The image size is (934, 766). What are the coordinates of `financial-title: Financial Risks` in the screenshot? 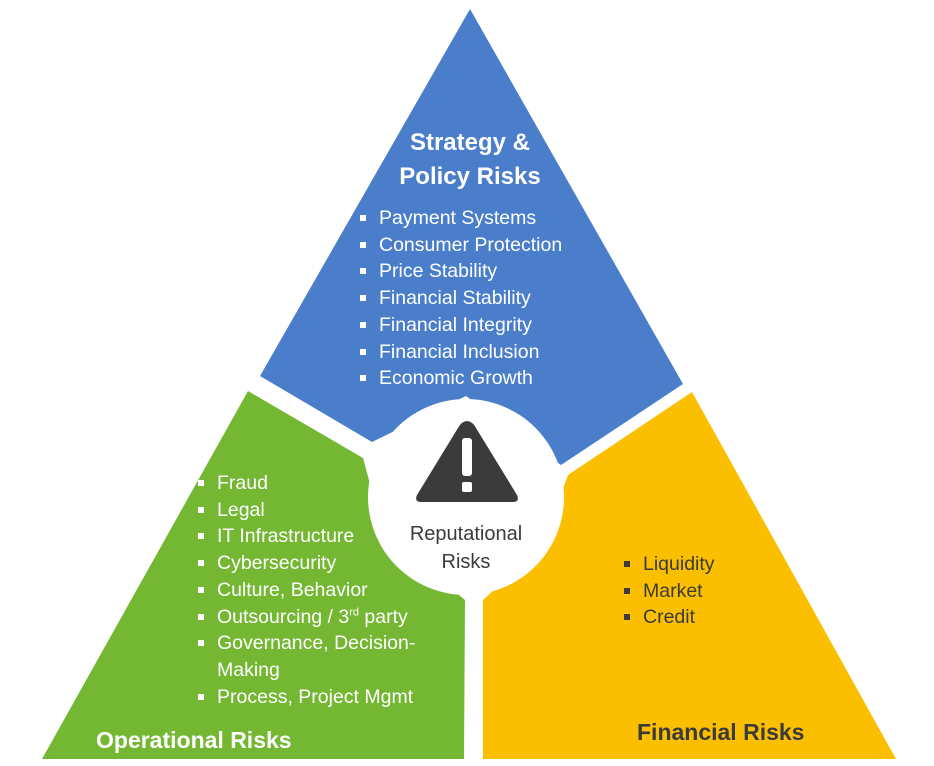 It's located at (721, 732).